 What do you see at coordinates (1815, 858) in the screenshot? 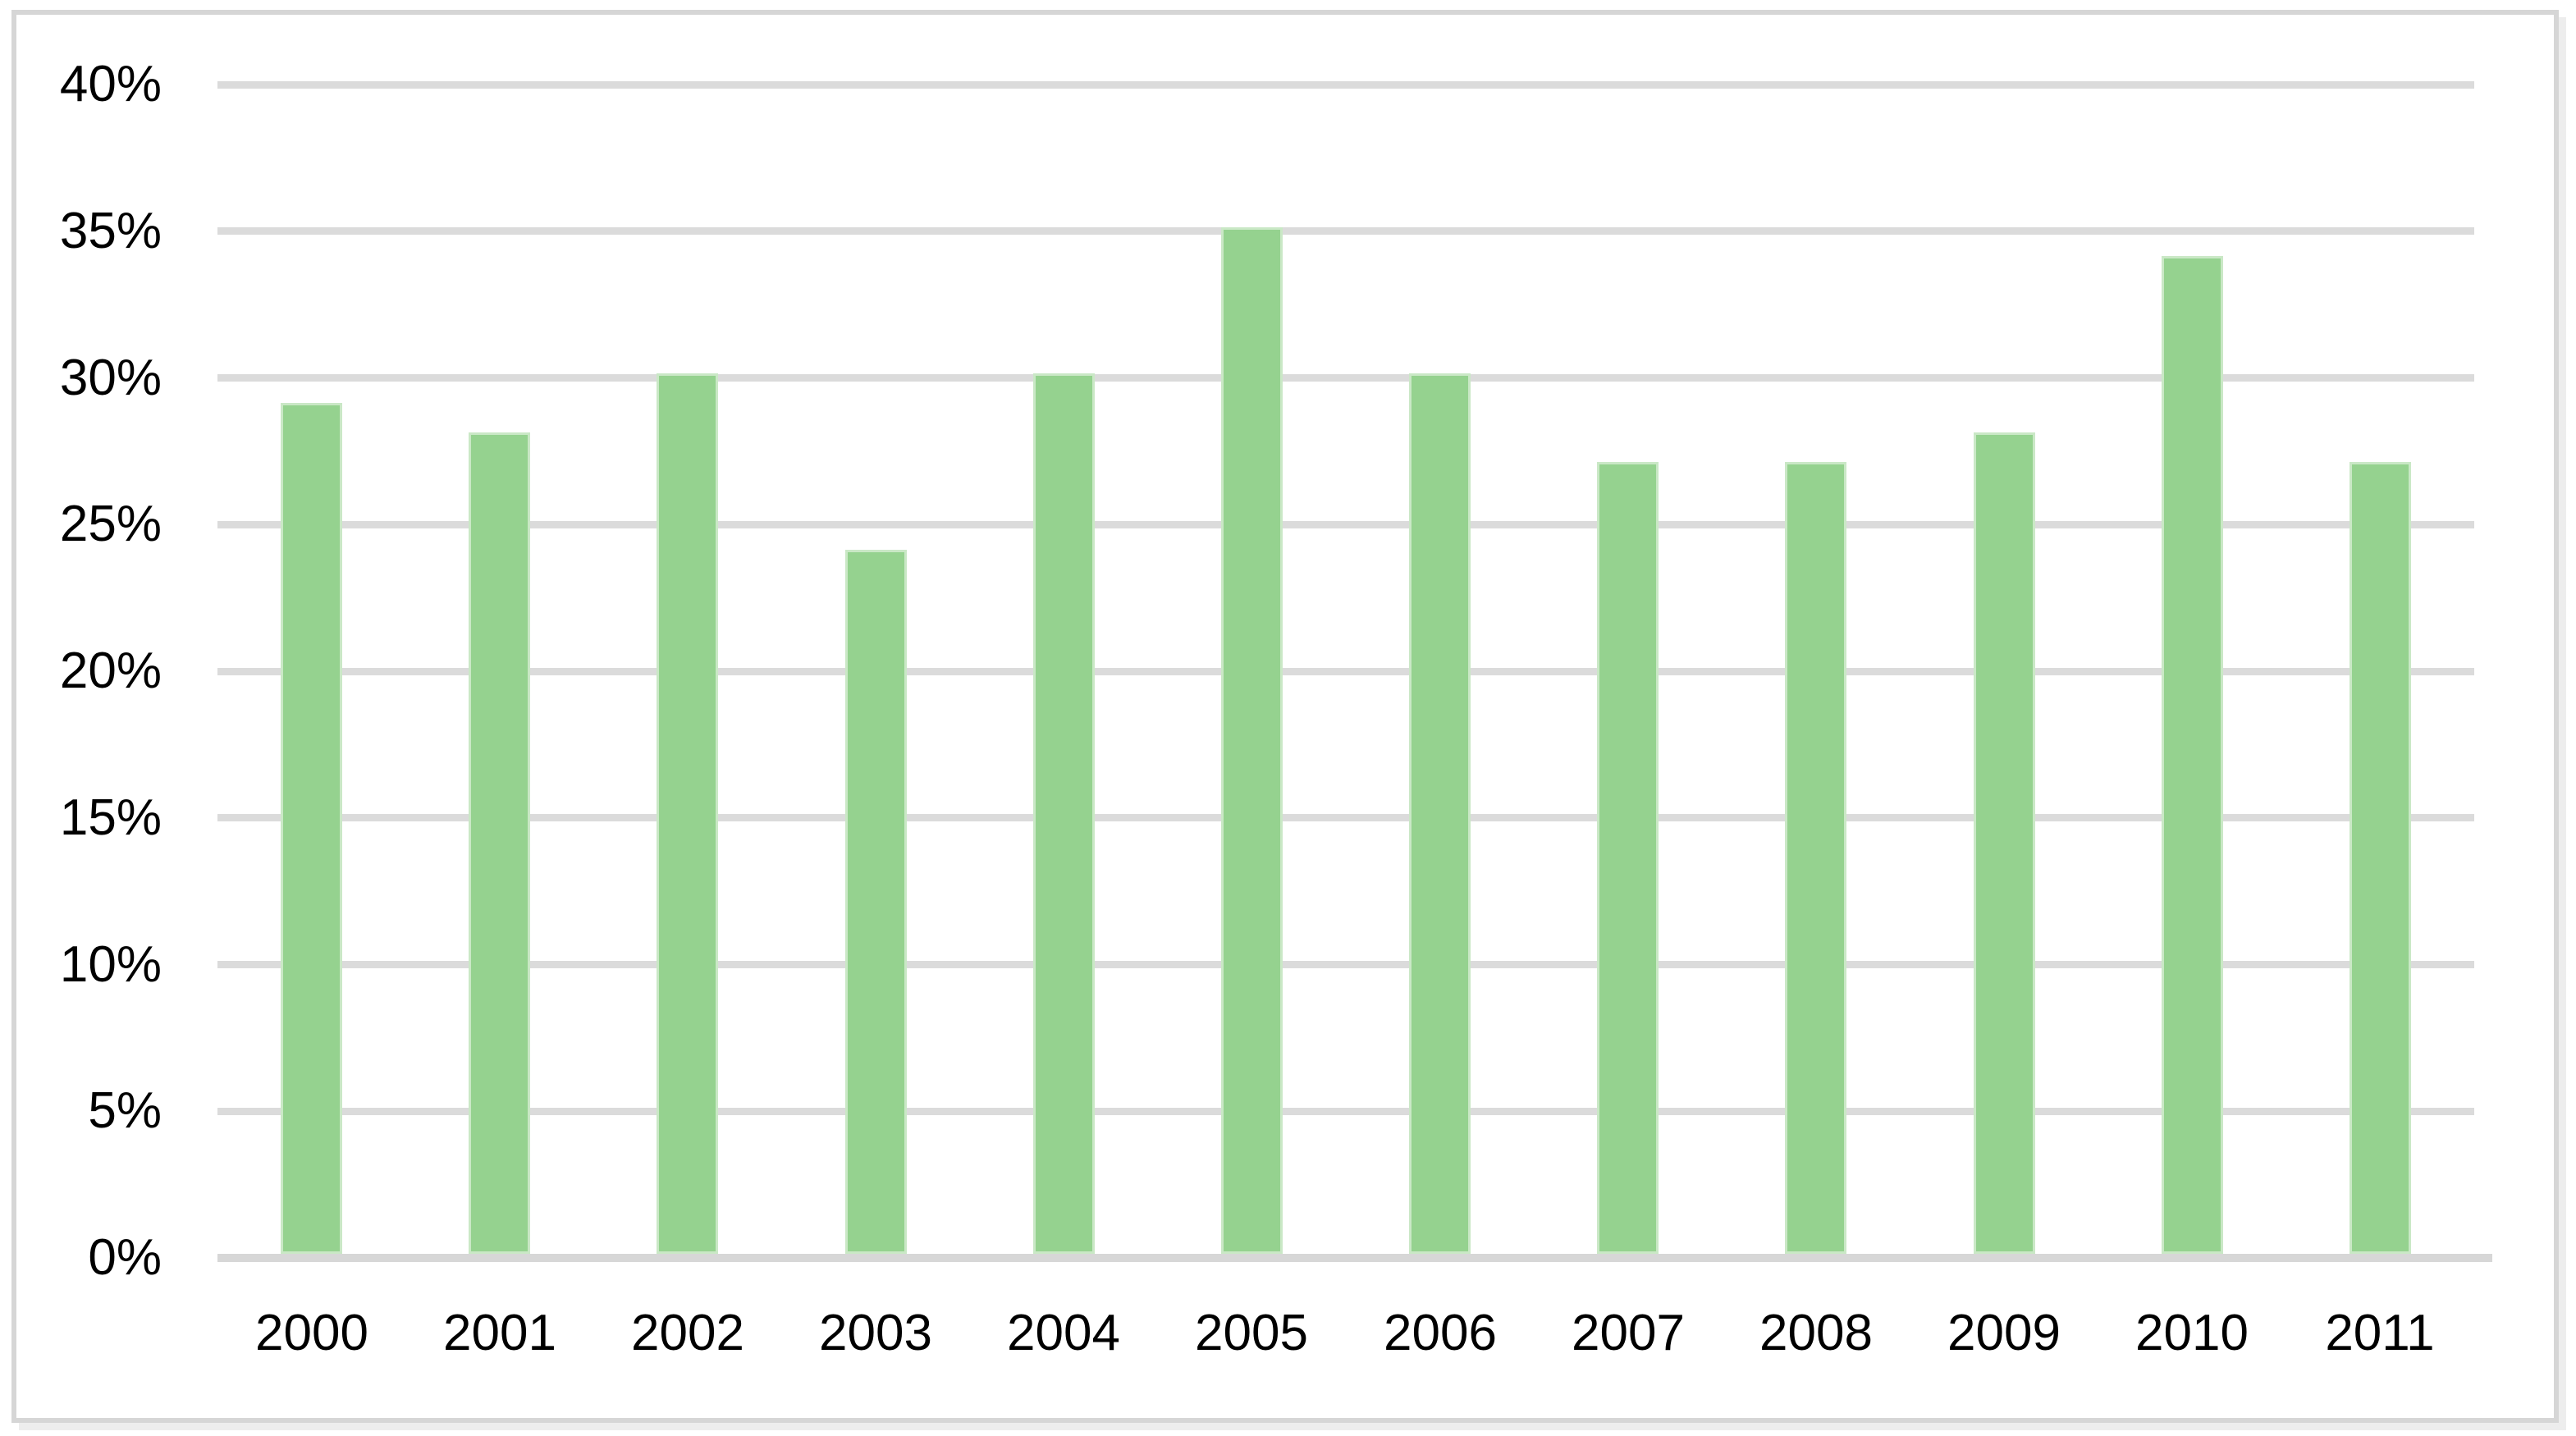
I see `bar-2008` at bounding box center [1815, 858].